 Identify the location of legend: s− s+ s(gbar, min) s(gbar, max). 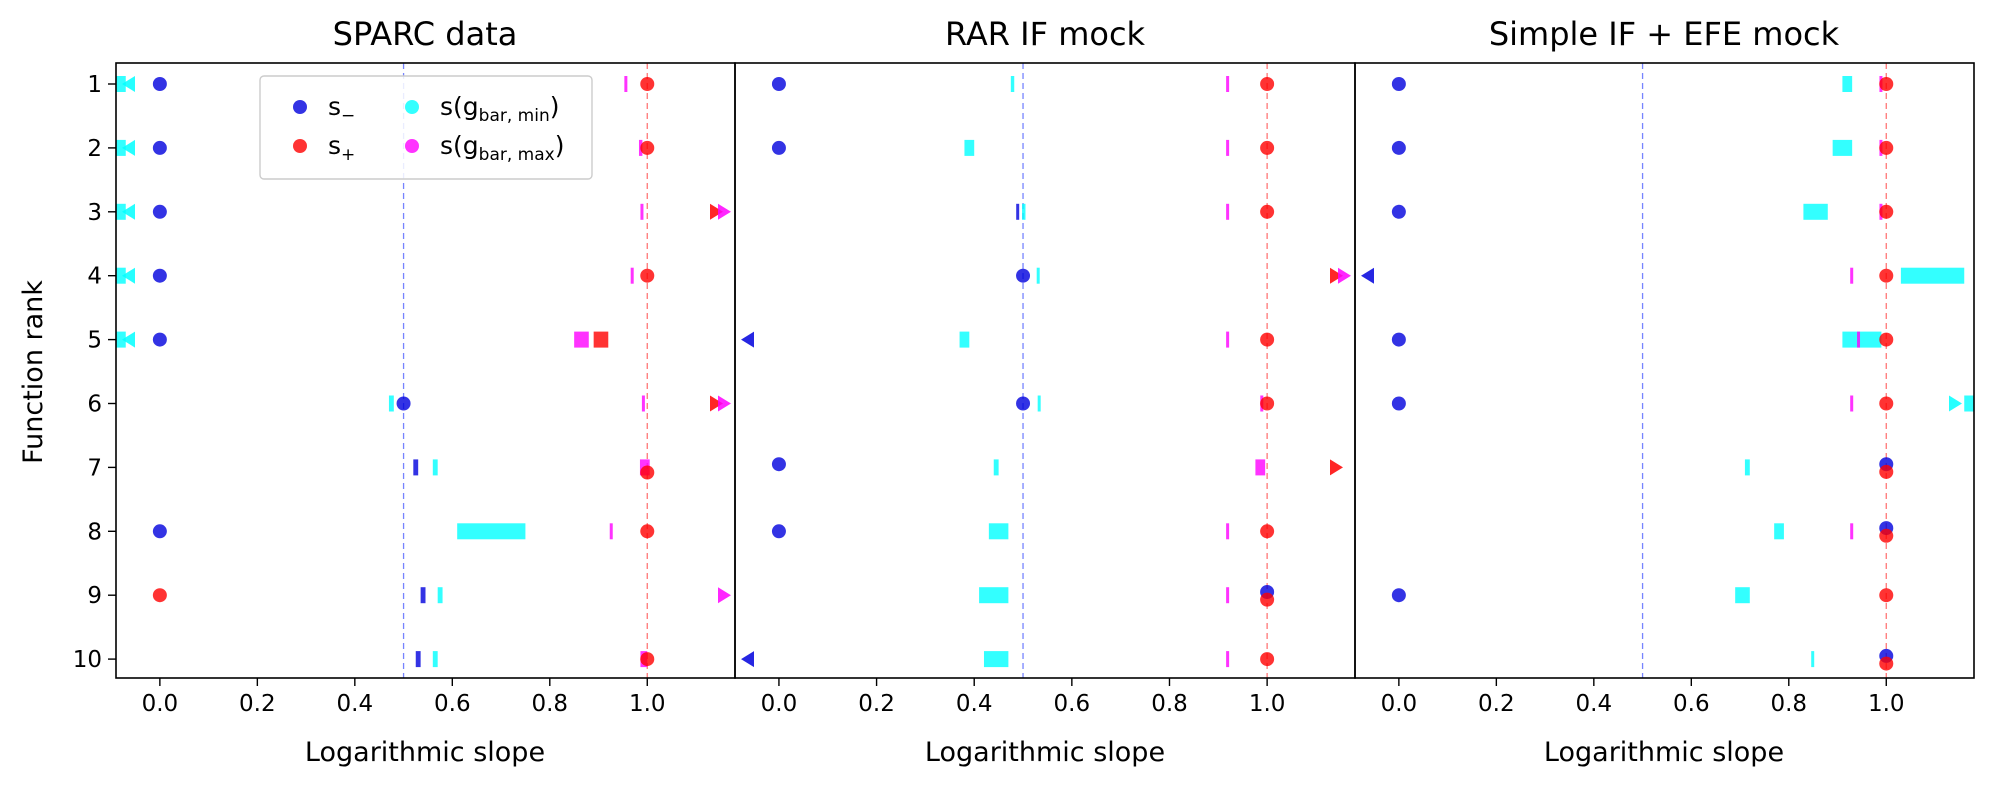
(426, 127).